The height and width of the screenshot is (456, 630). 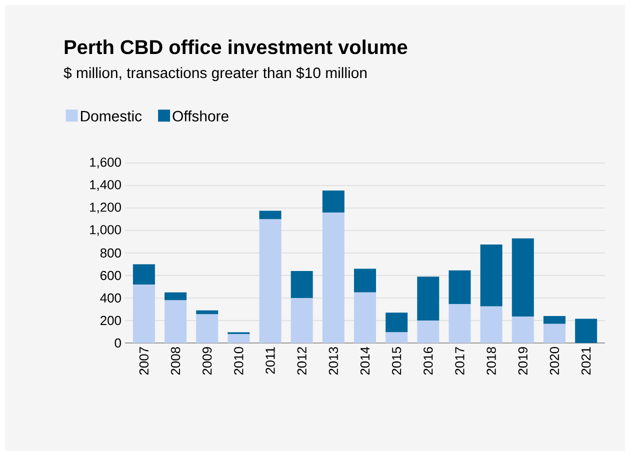 What do you see at coordinates (523, 361) in the screenshot?
I see `x-tick-label: 2019` at bounding box center [523, 361].